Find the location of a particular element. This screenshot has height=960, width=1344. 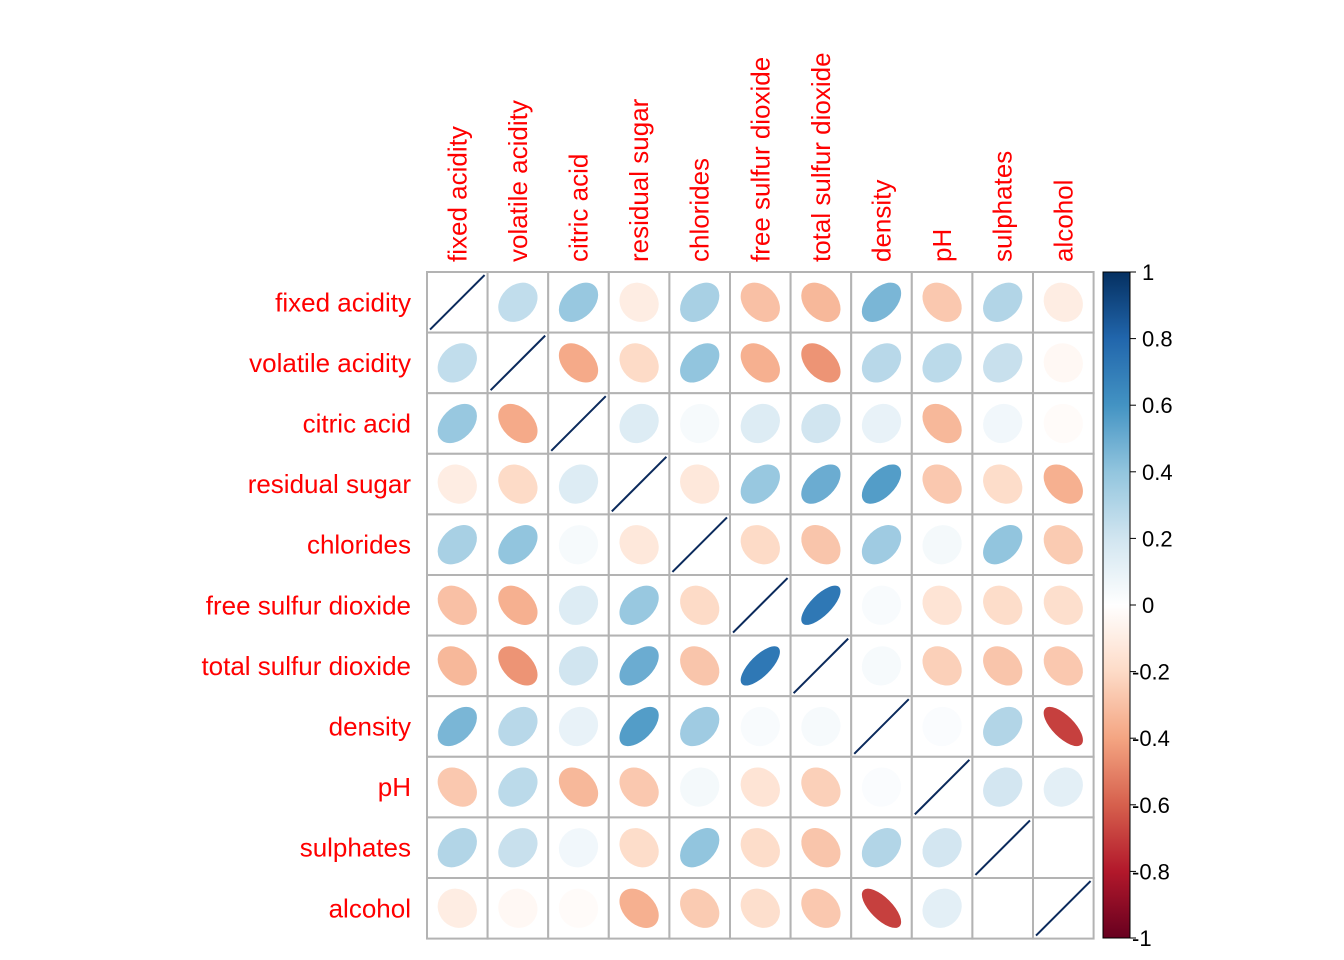

column-label: total sulfur dioxide is located at coordinates (821, 157).